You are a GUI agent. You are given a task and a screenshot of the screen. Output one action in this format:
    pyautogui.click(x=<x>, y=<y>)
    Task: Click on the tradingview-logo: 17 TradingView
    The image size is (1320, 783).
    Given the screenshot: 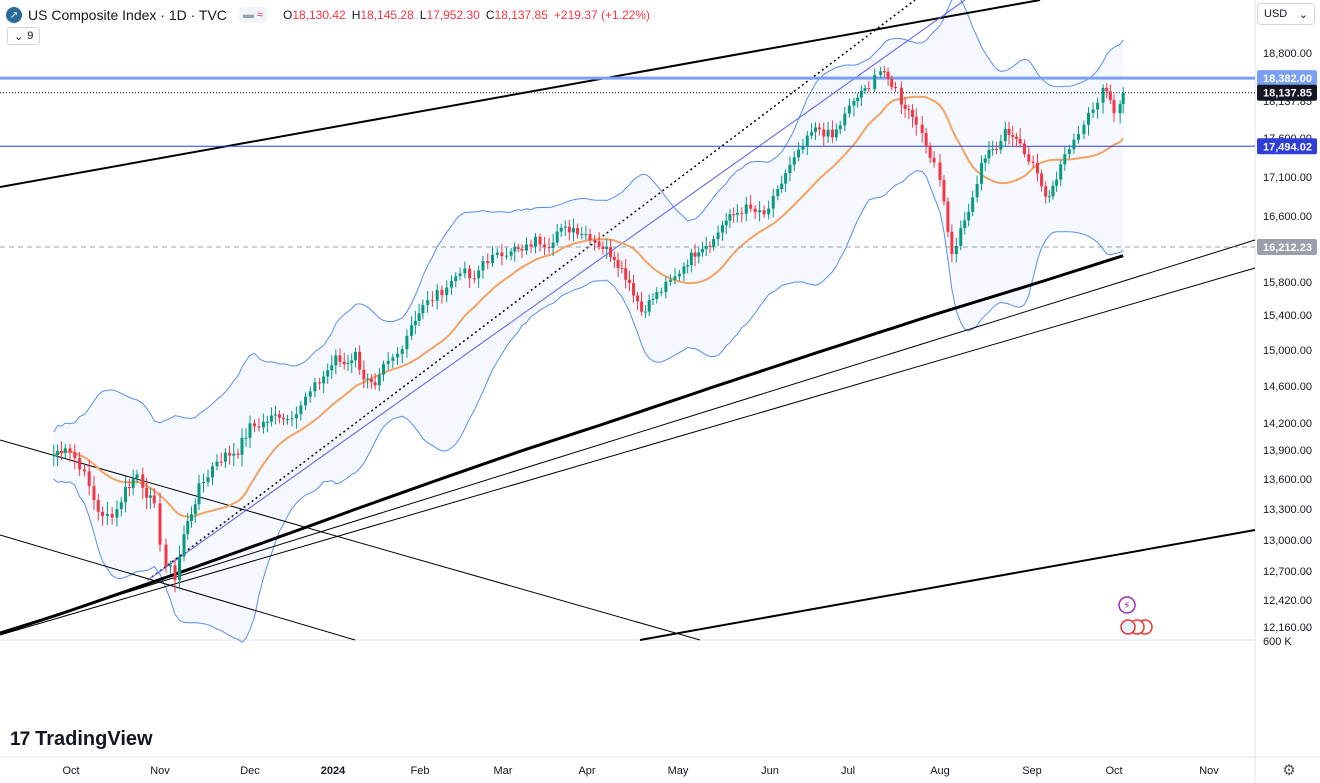 What is the action you would take?
    pyautogui.click(x=81, y=739)
    